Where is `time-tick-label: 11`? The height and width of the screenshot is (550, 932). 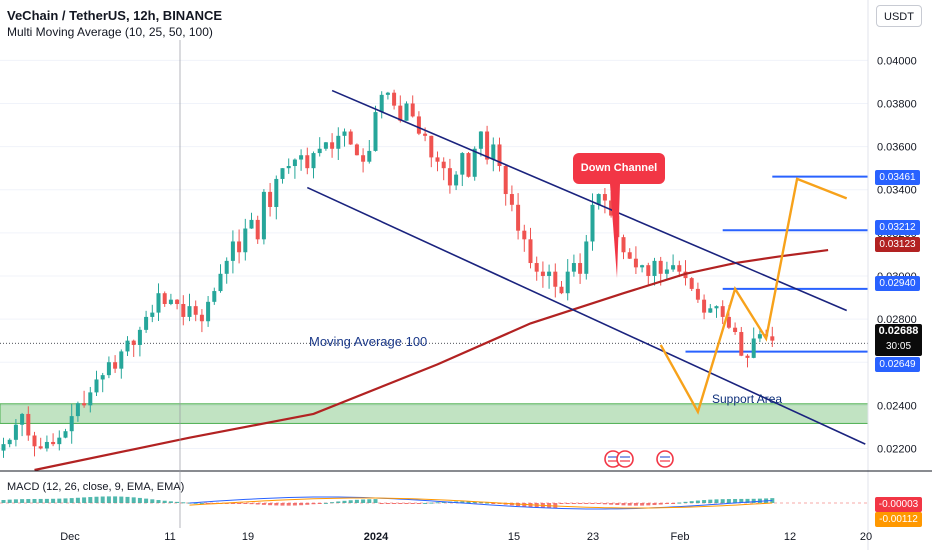 time-tick-label: 11 is located at coordinates (169, 537).